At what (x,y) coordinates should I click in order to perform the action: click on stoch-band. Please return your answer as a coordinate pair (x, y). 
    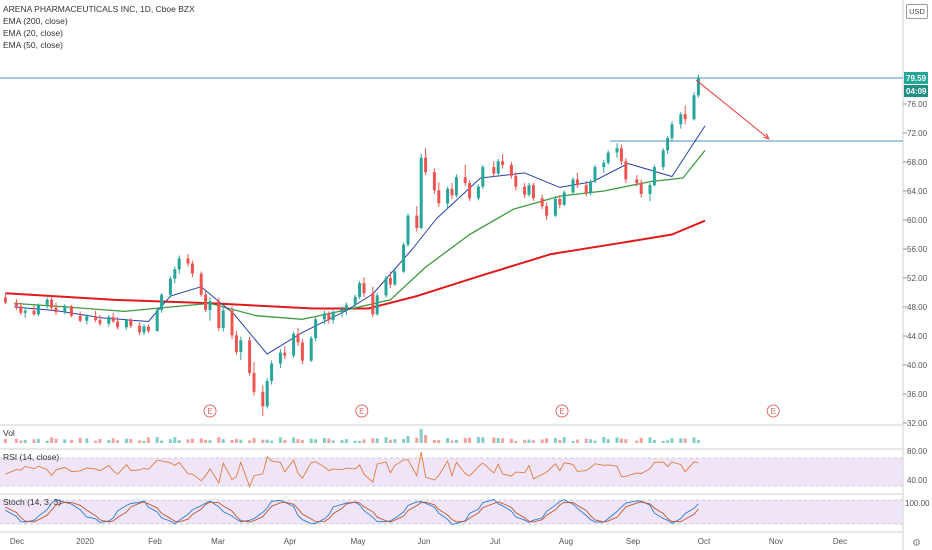
    Looking at the image, I should click on (451, 512).